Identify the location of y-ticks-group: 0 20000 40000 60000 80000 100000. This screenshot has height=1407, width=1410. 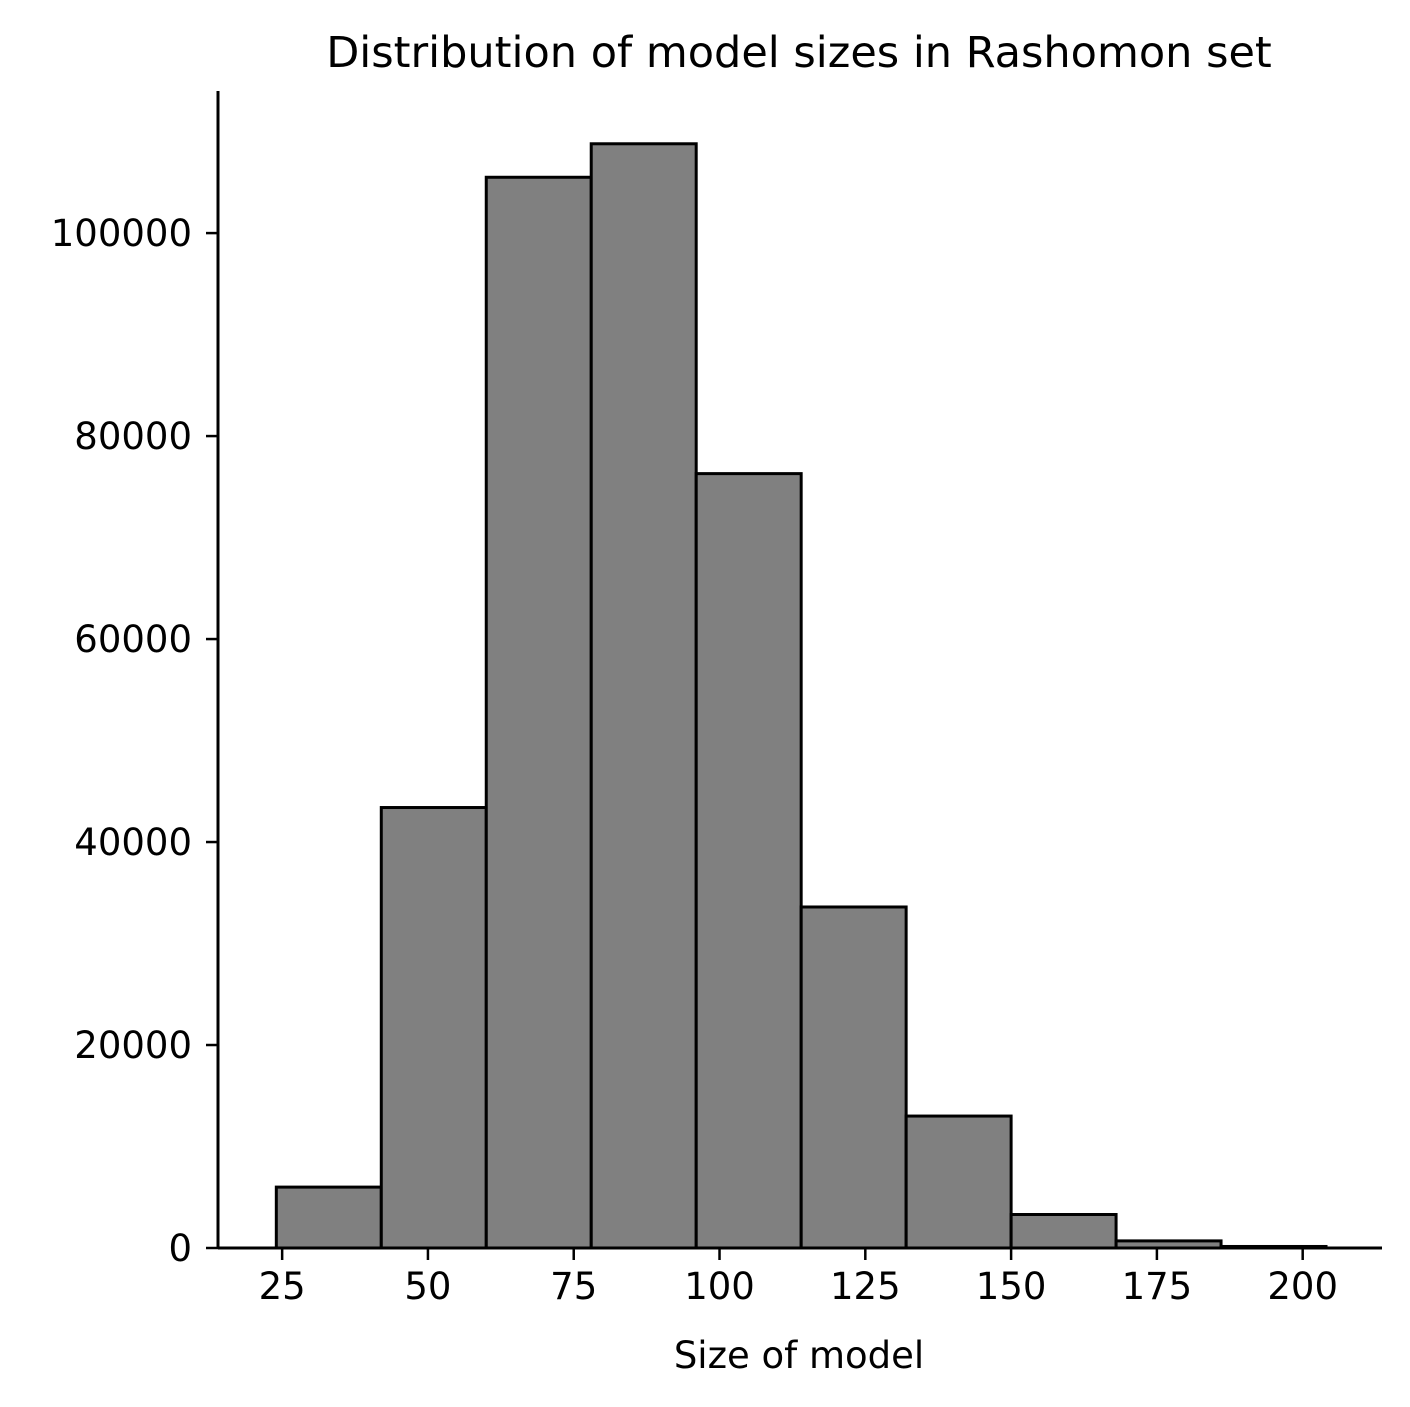
(134, 741).